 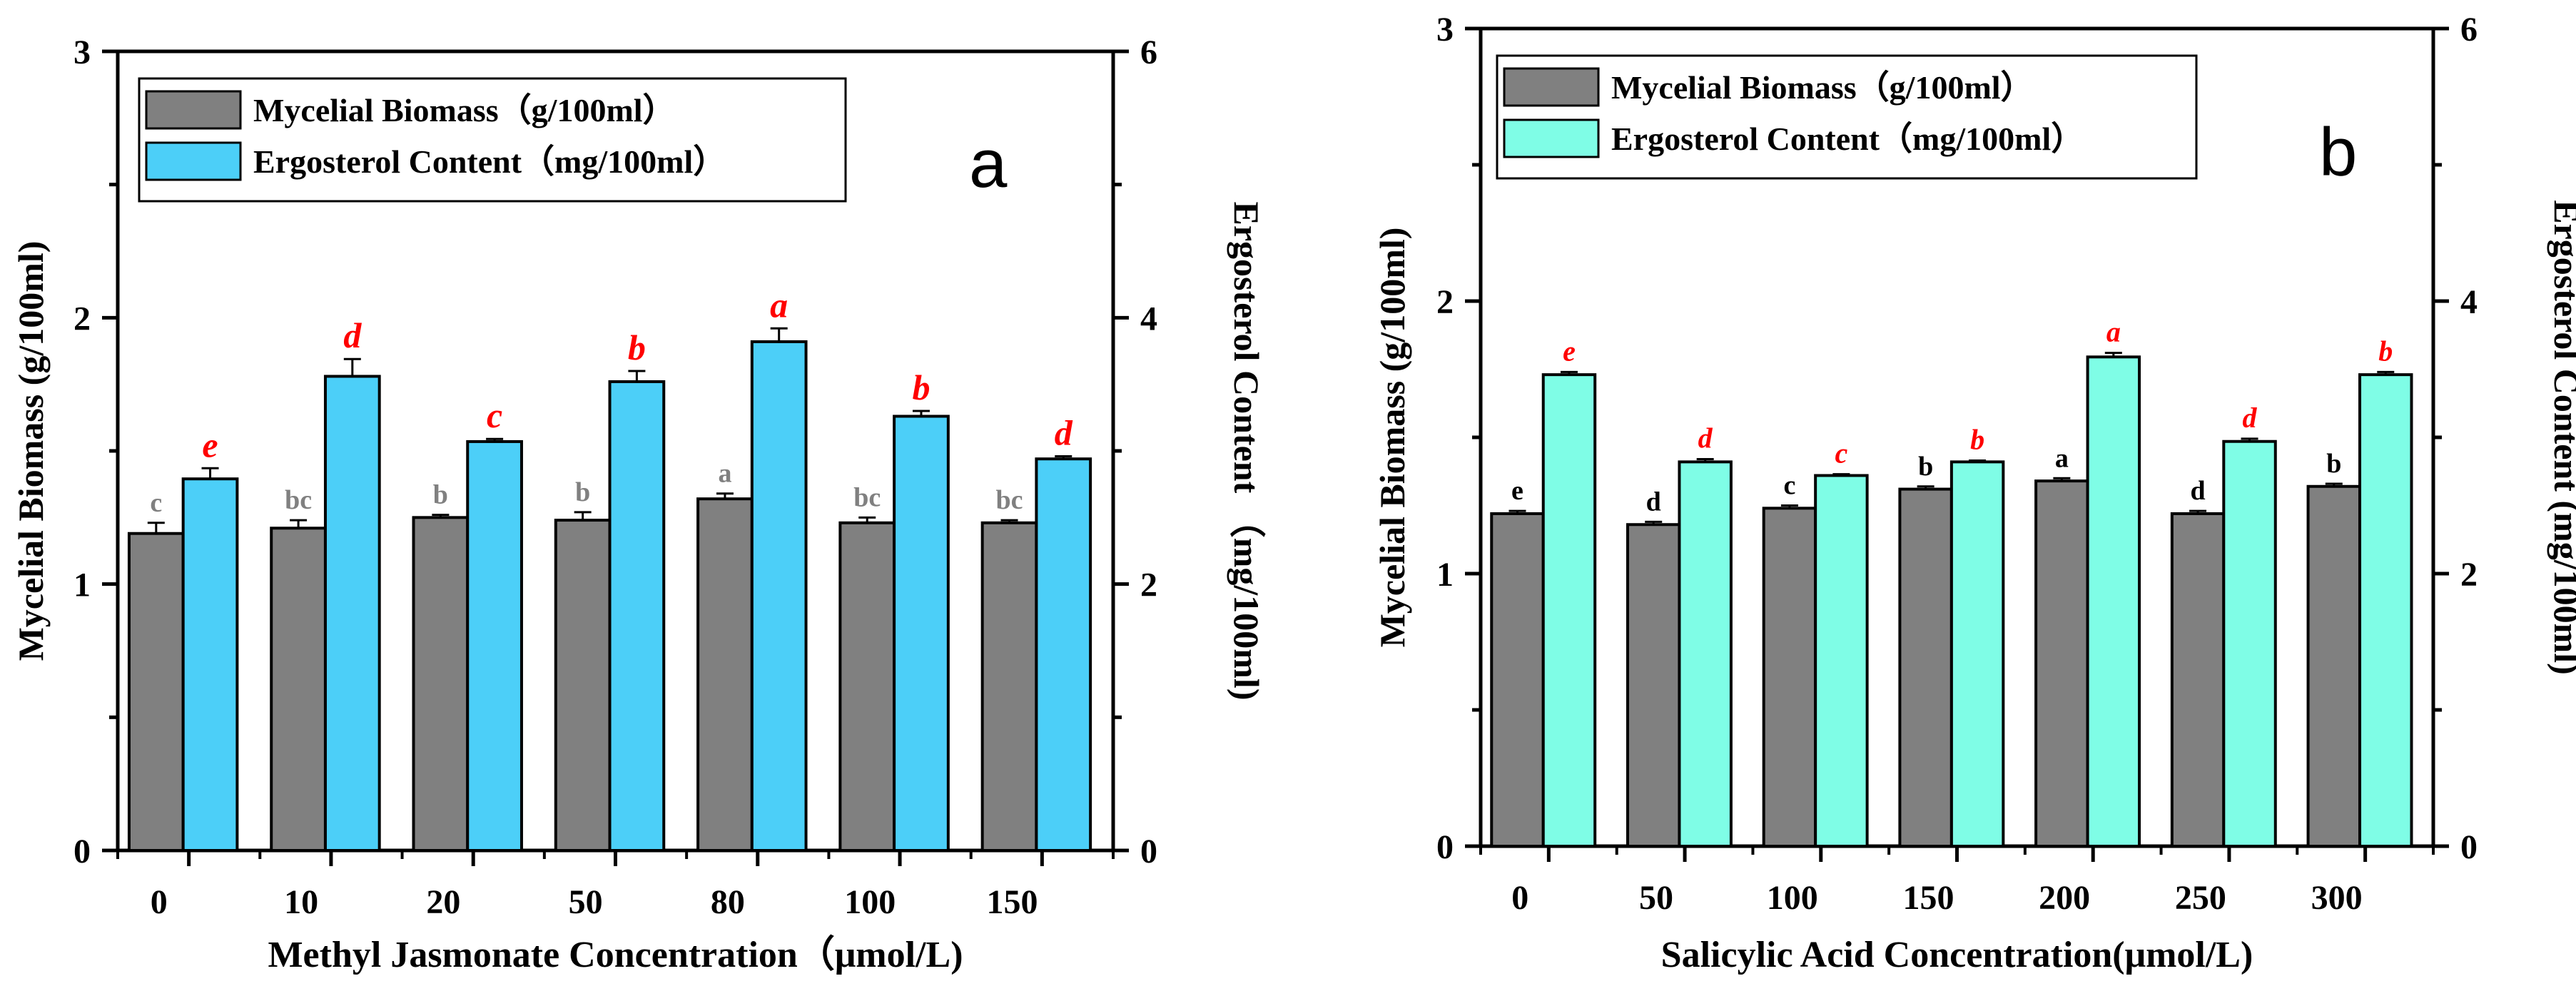 I want to click on x-axis-title: Salicylic Acid Concentration(μmol/L), so click(x=1957, y=955).